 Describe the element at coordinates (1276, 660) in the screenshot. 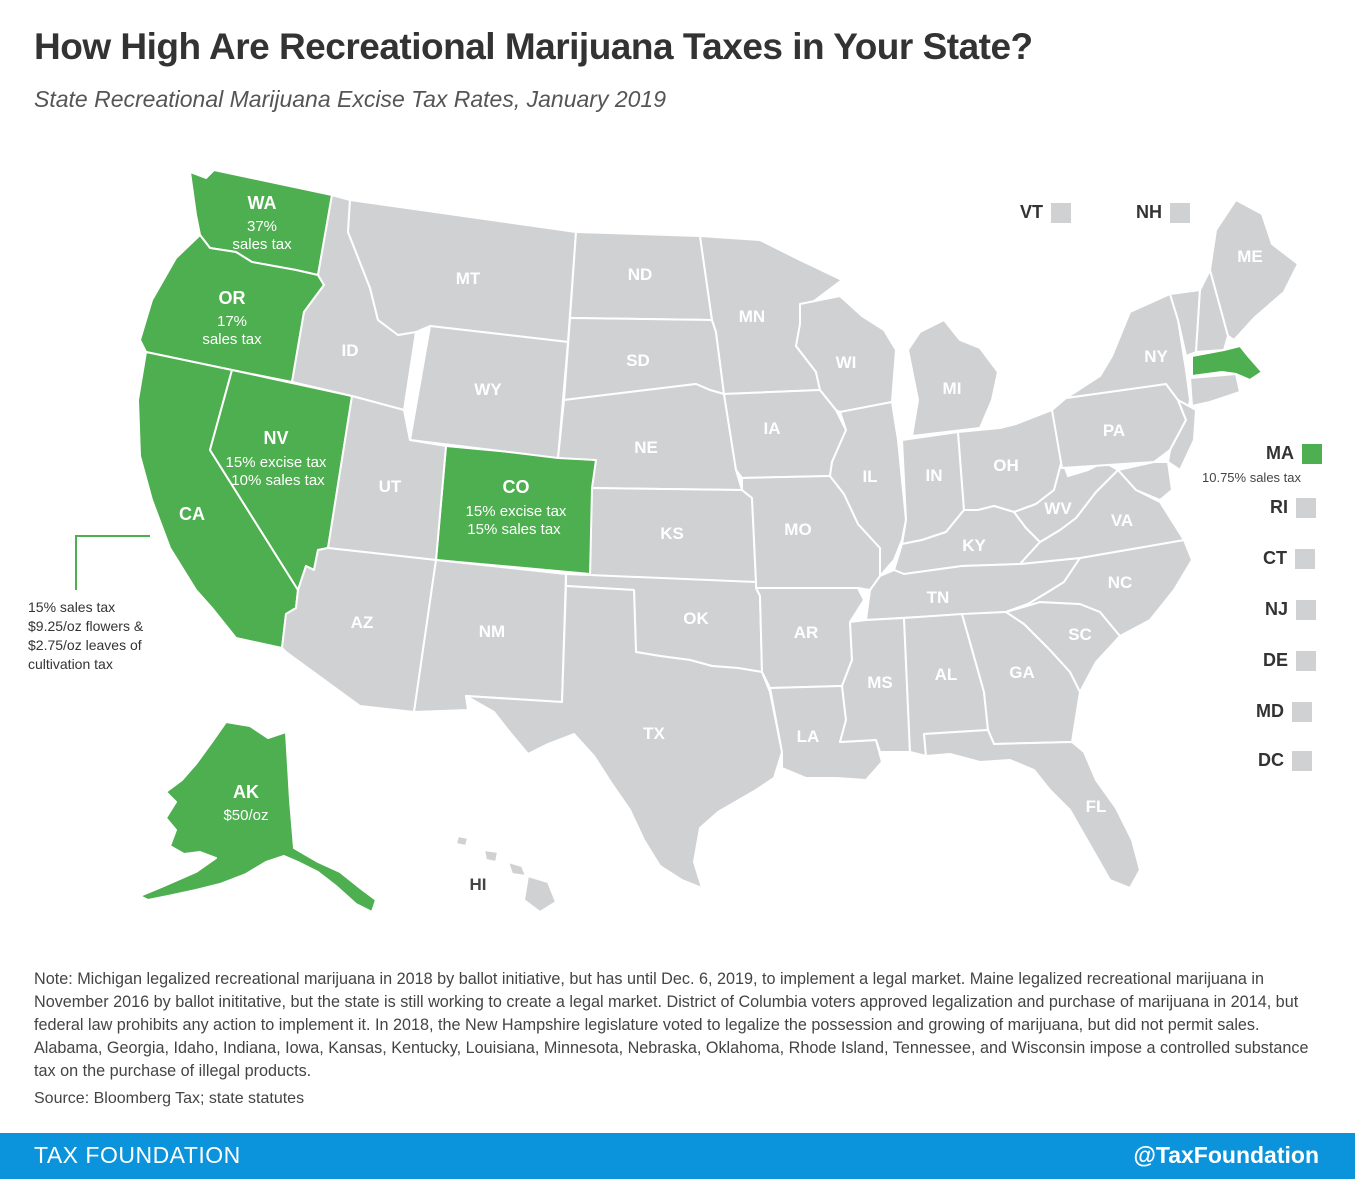

I see `side-state-de-label: DE` at that location.